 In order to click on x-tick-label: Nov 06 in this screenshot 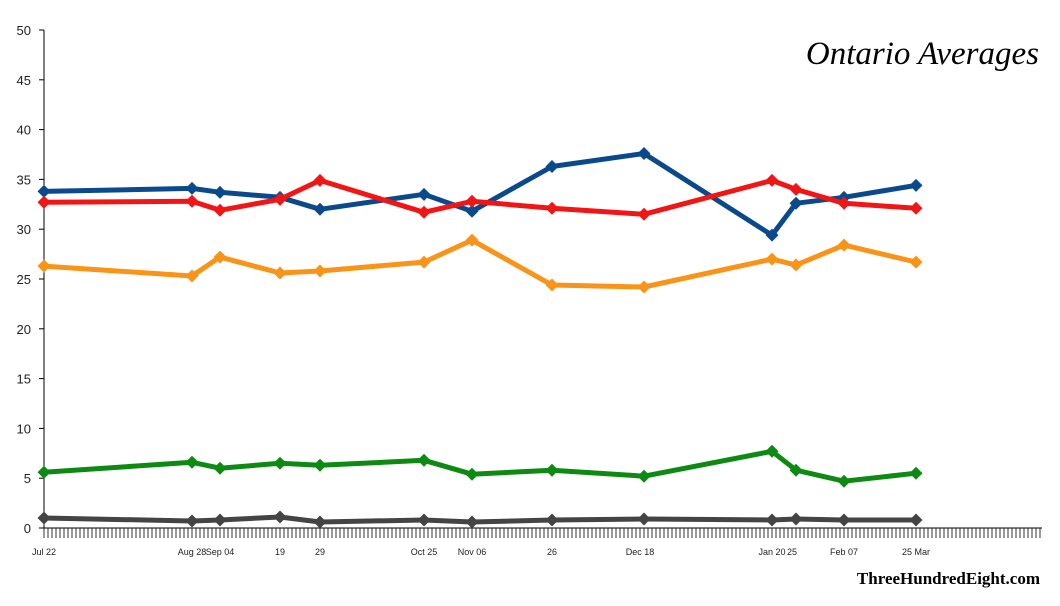, I will do `click(472, 552)`.